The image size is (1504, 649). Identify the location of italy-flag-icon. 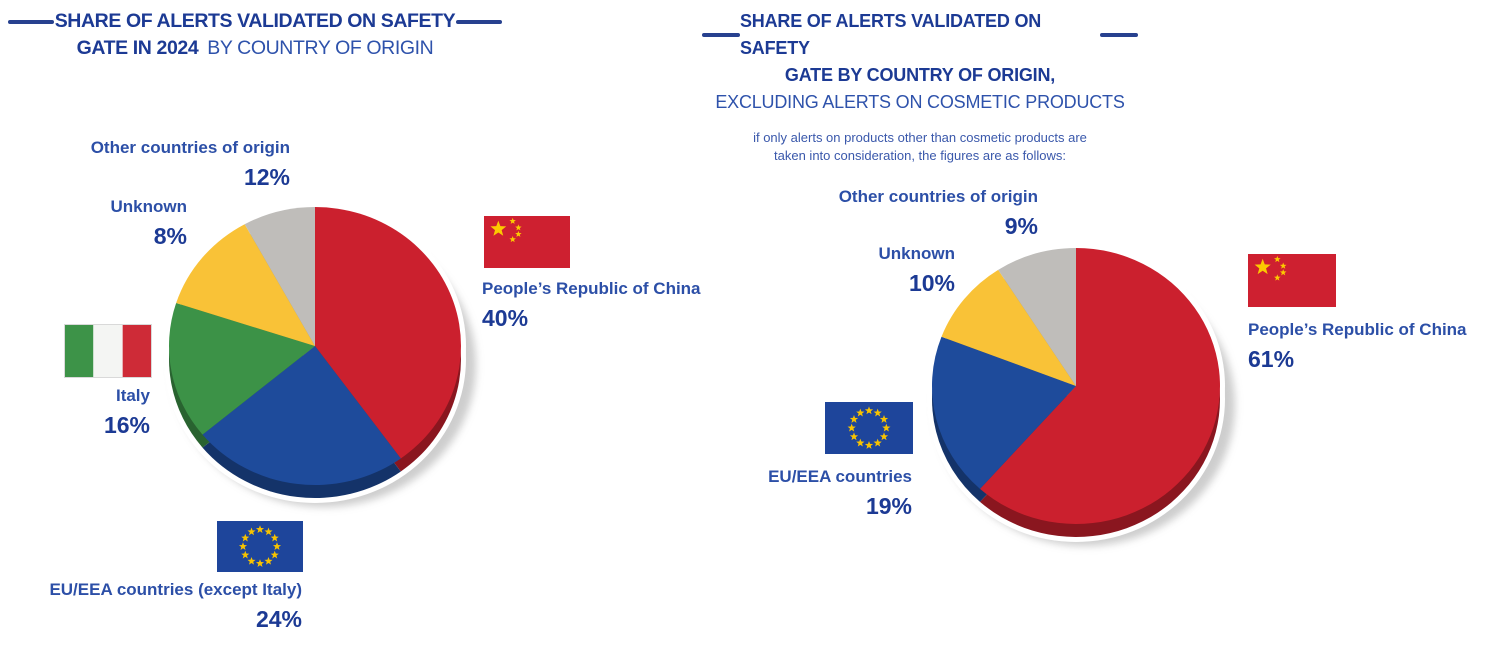
(108, 351).